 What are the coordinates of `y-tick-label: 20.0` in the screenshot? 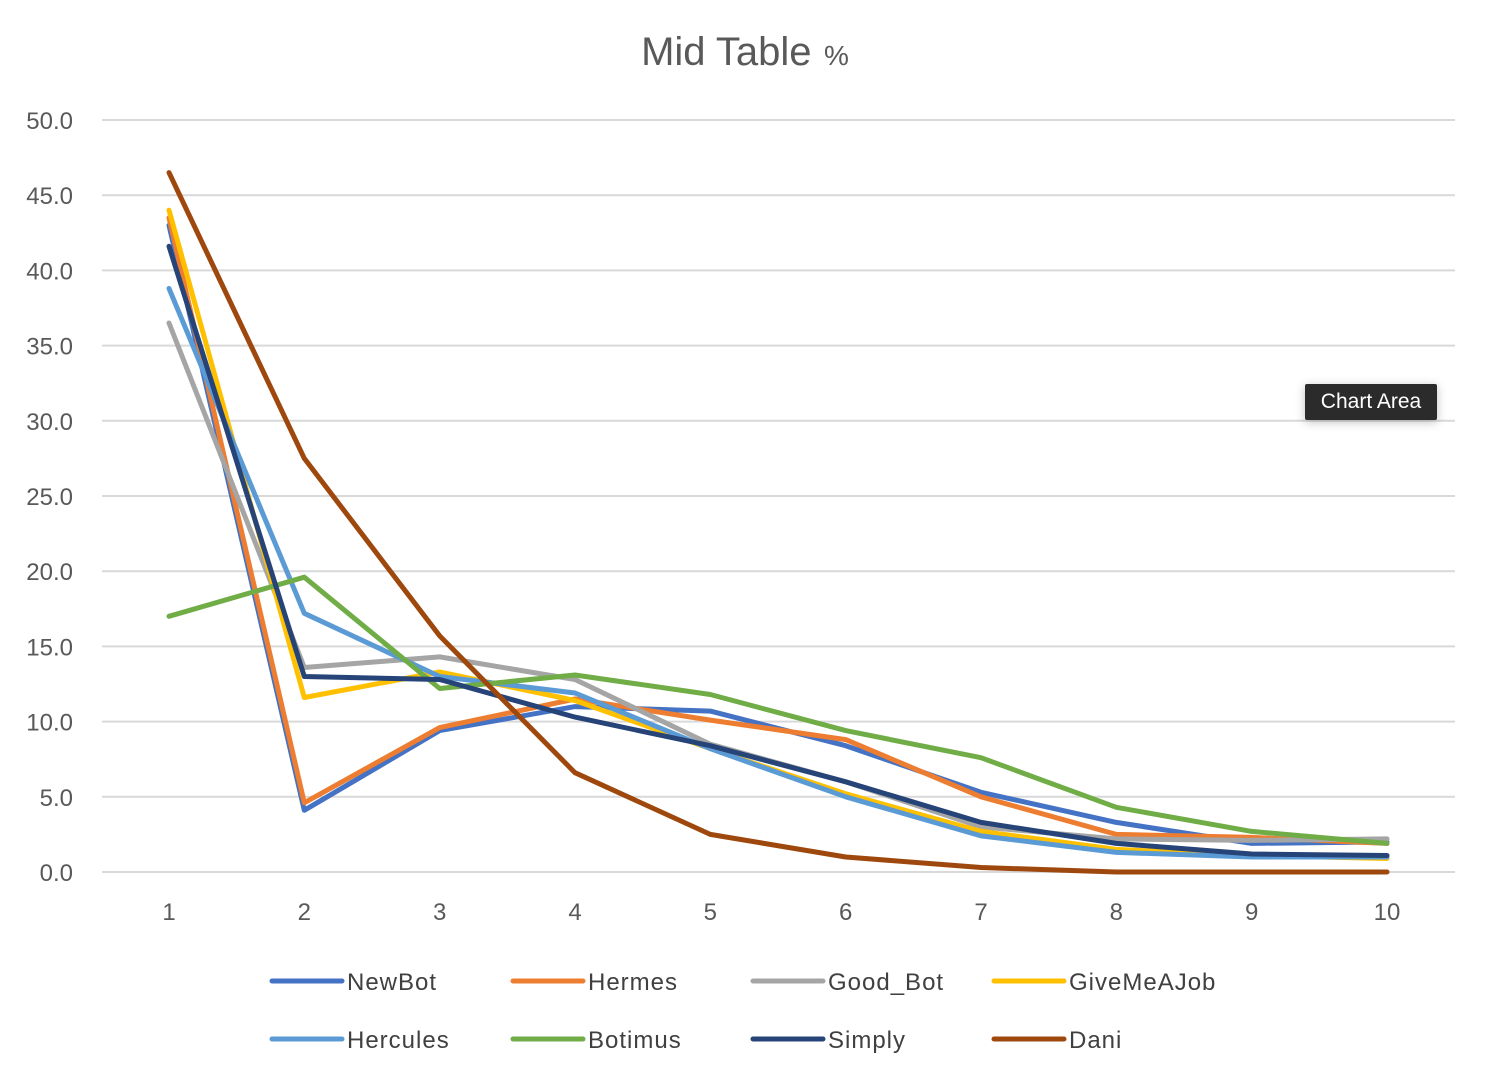 It's located at (49, 572).